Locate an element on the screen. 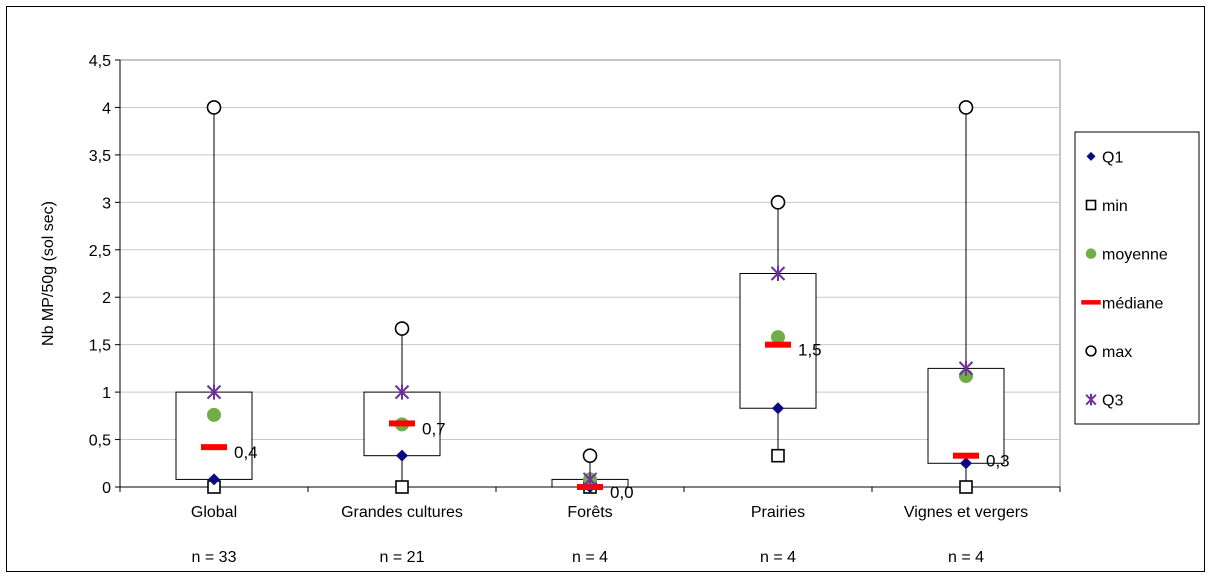  y-tick-labels: 0 0,5 1 1,5 2 2,5 3 3,5 4 4,5 is located at coordinates (100, 275).